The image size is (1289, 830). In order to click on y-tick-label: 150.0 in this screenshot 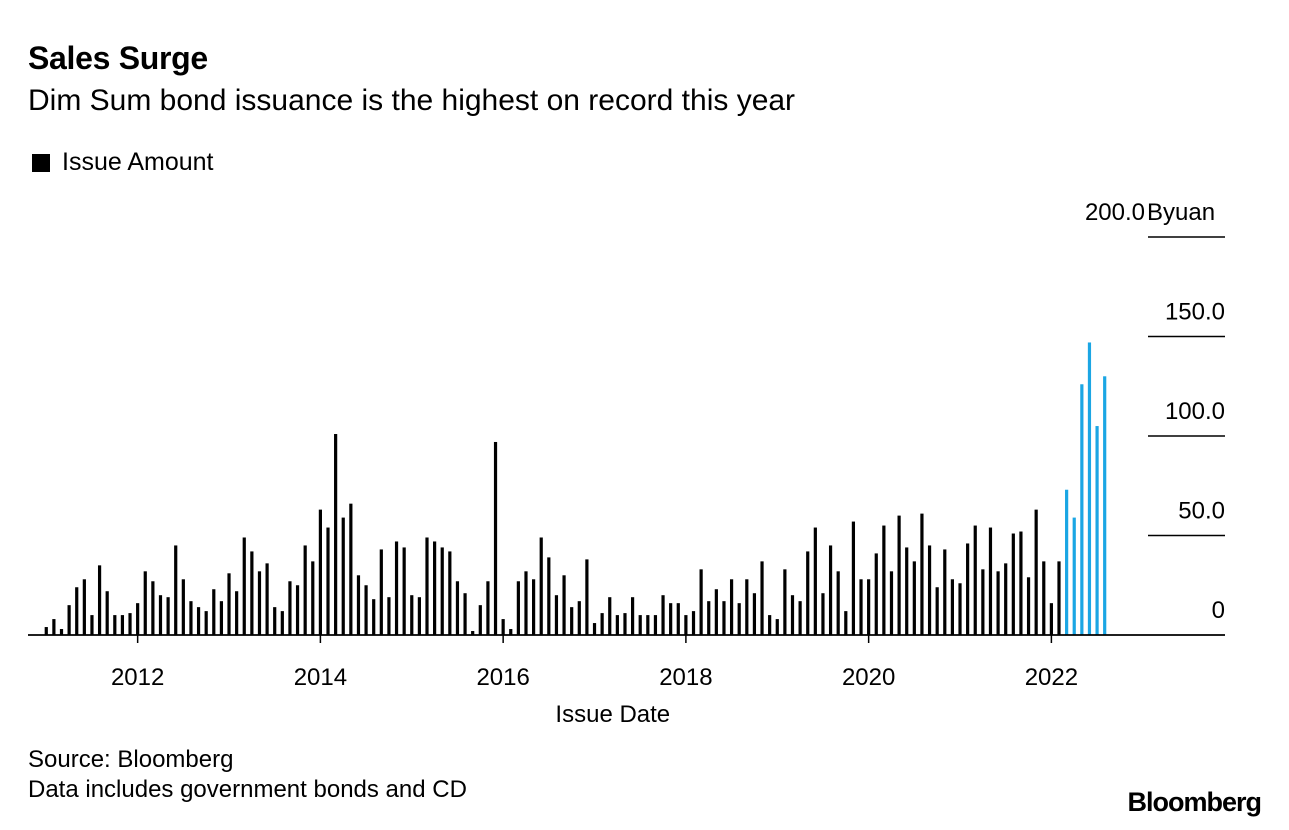, I will do `click(1195, 312)`.